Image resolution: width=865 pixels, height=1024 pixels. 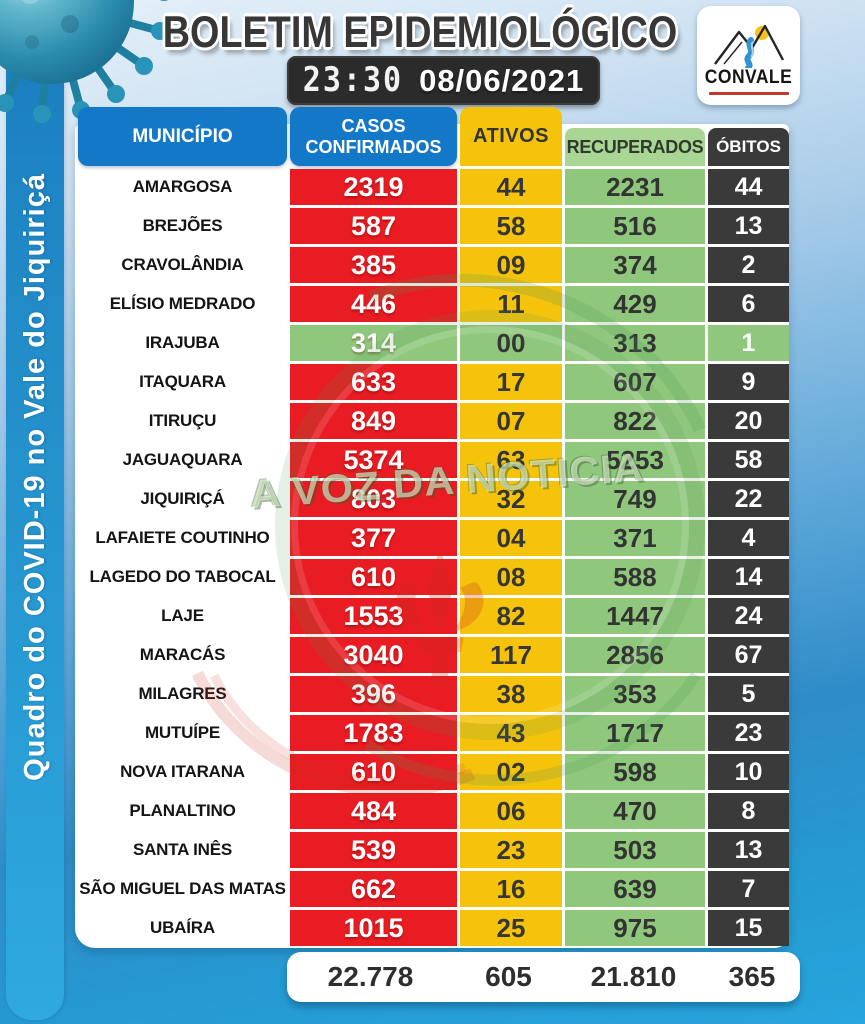 What do you see at coordinates (635, 655) in the screenshot?
I see `recovered-cell: 2856` at bounding box center [635, 655].